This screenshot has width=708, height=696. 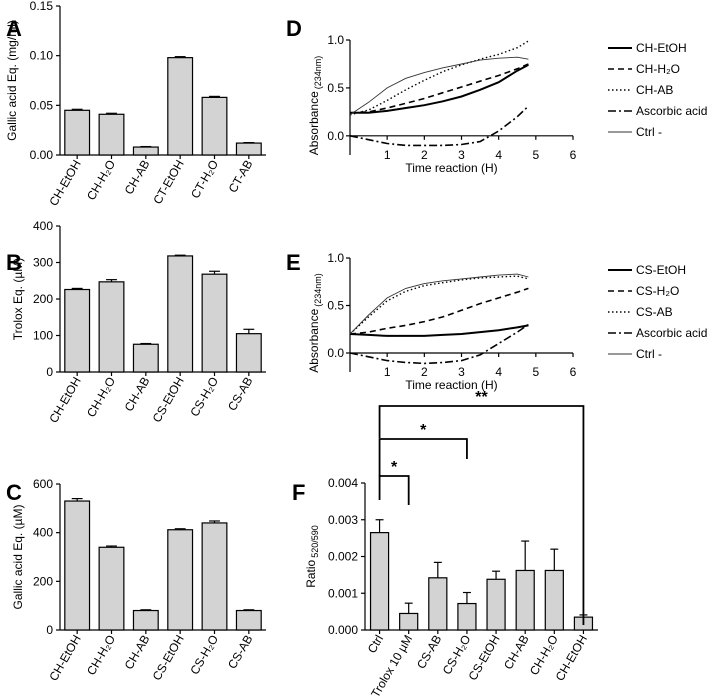 What do you see at coordinates (312, 556) in the screenshot?
I see `y-axis-title: Ratio520/590` at bounding box center [312, 556].